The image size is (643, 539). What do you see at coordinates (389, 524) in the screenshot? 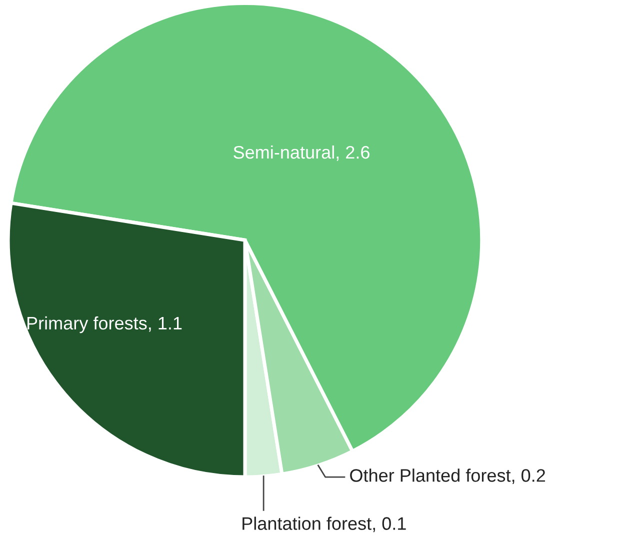
I see `data-label: , 0.1` at bounding box center [389, 524].